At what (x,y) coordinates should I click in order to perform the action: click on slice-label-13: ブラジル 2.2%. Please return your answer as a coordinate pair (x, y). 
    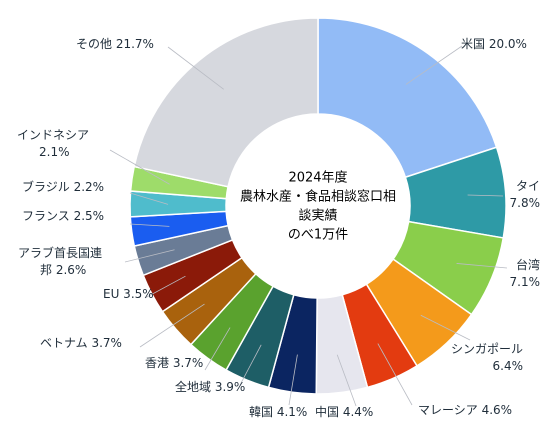
    Looking at the image, I should click on (63, 186).